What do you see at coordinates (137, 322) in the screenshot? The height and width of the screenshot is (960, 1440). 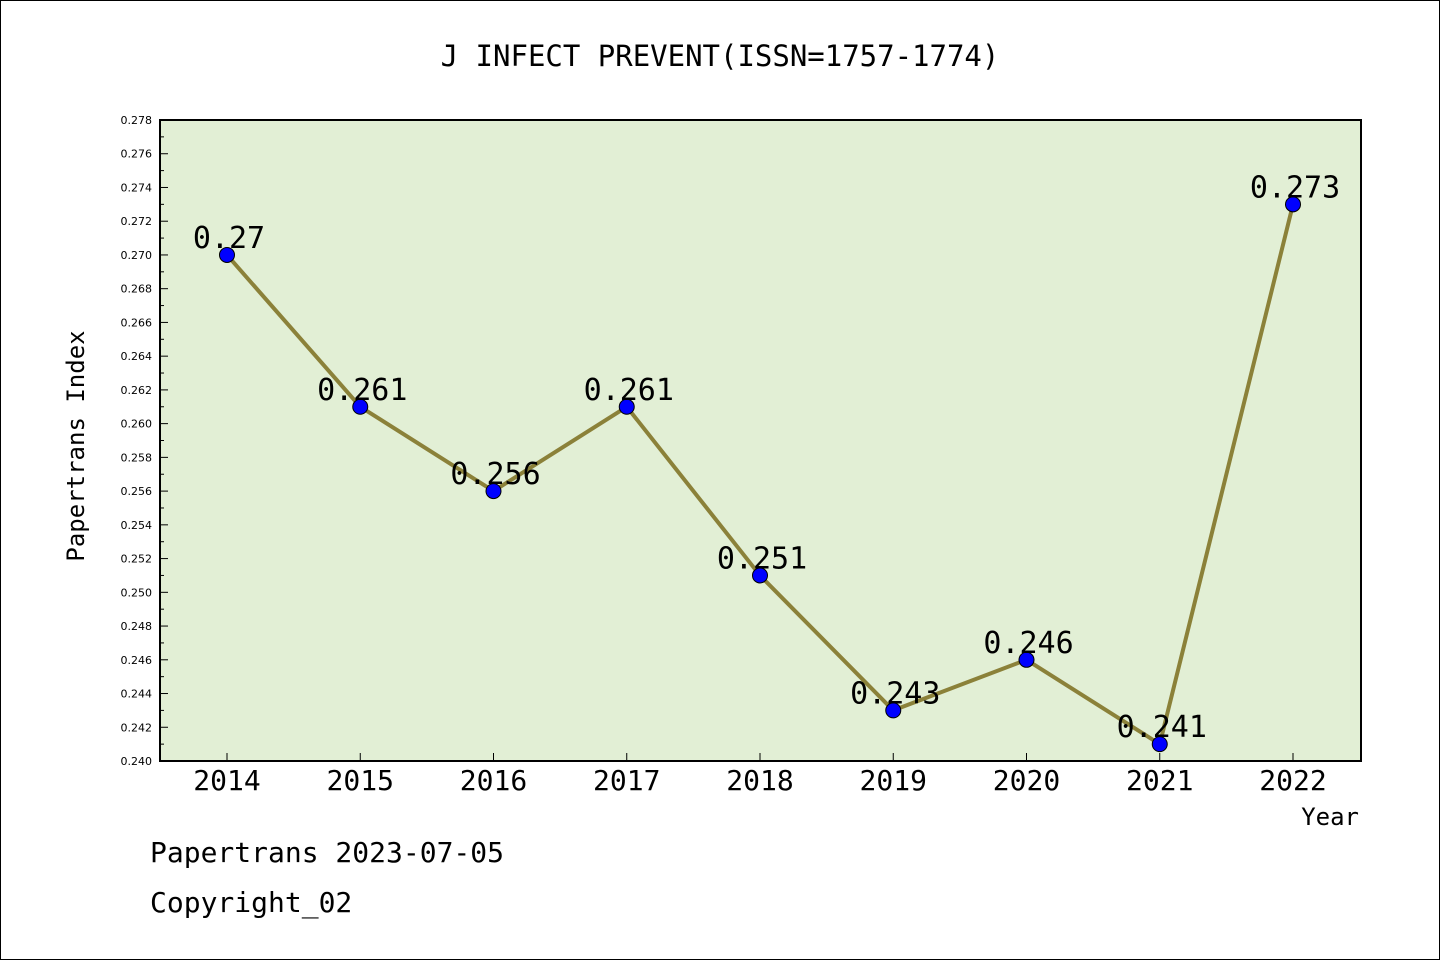 I see `y-tick-label: 0.266` at bounding box center [137, 322].